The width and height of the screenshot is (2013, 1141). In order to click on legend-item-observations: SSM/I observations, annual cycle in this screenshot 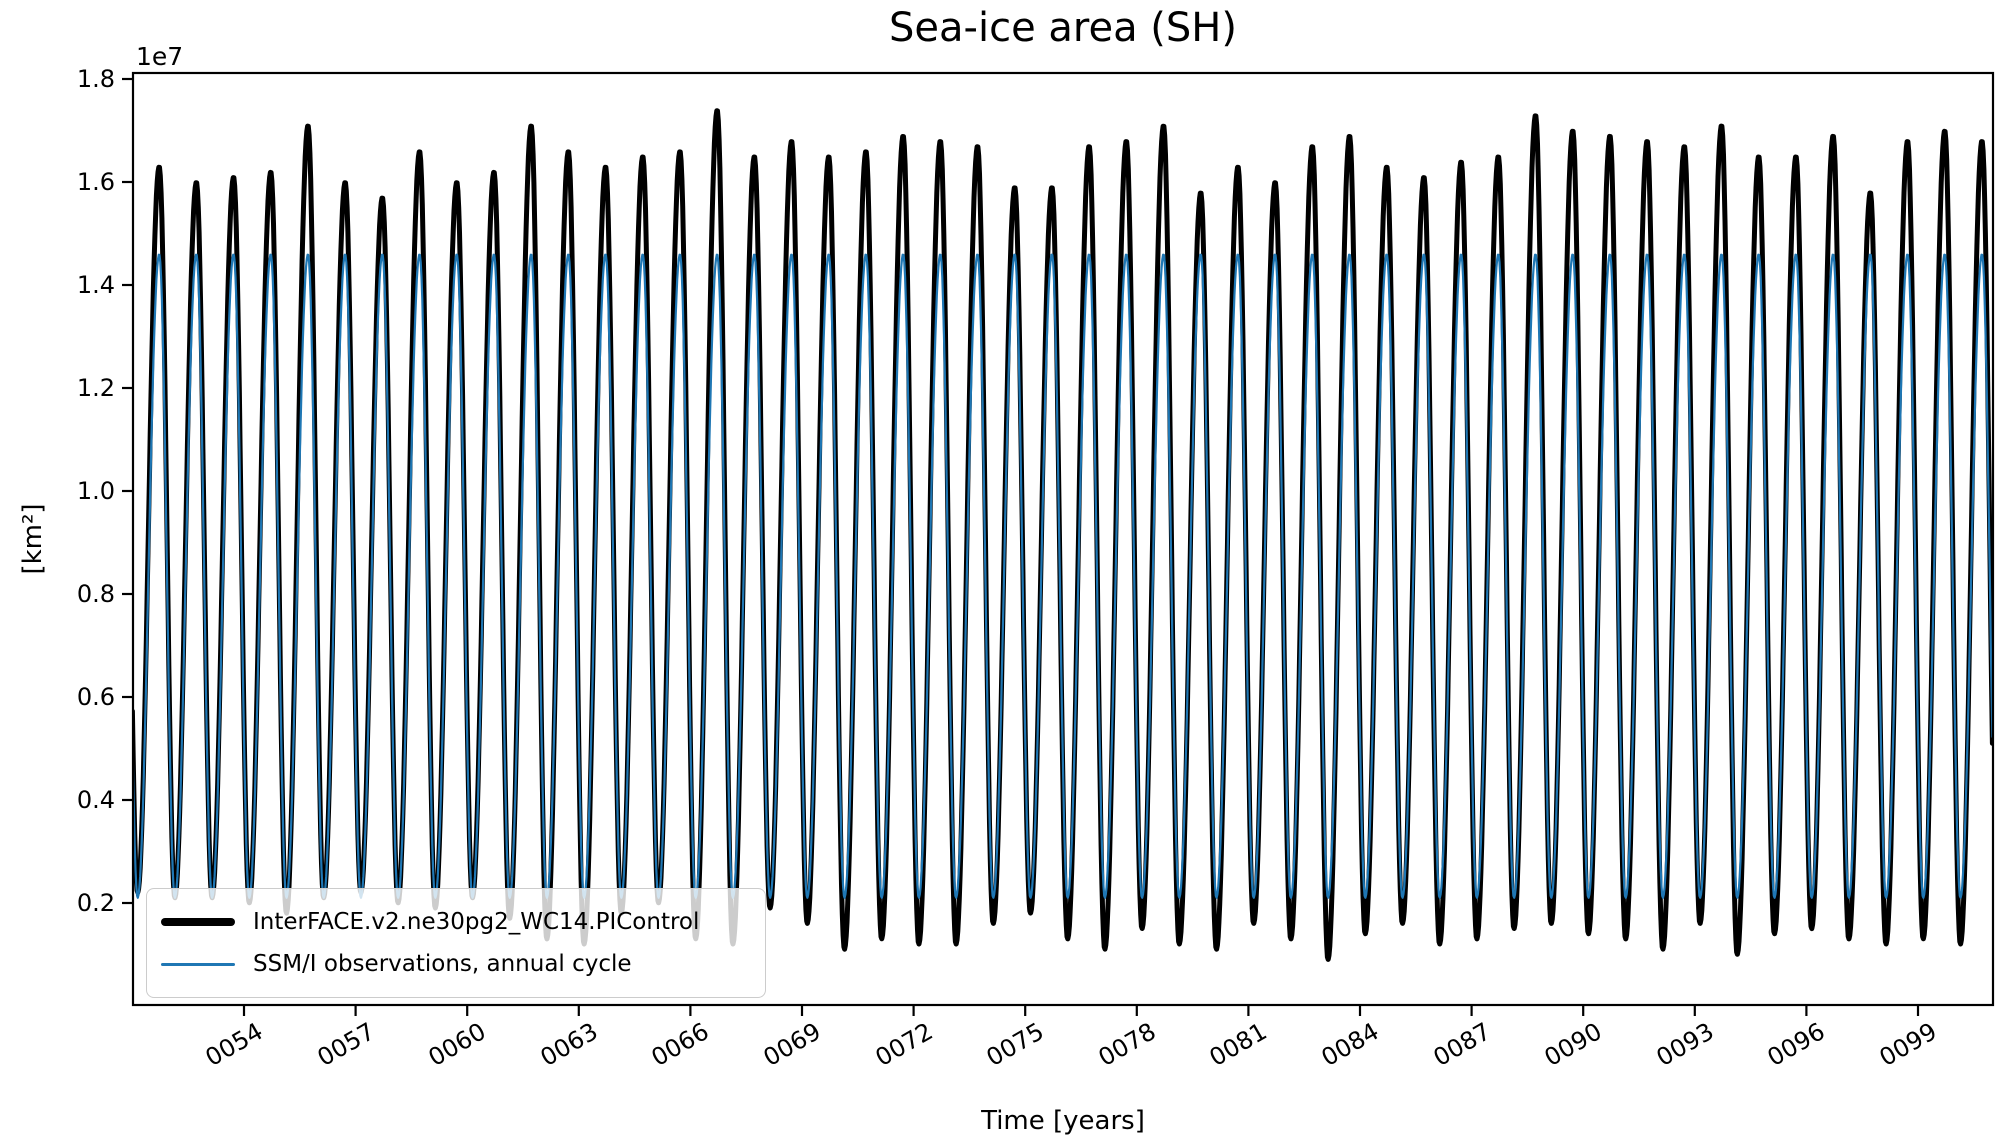, I will do `click(455, 964)`.